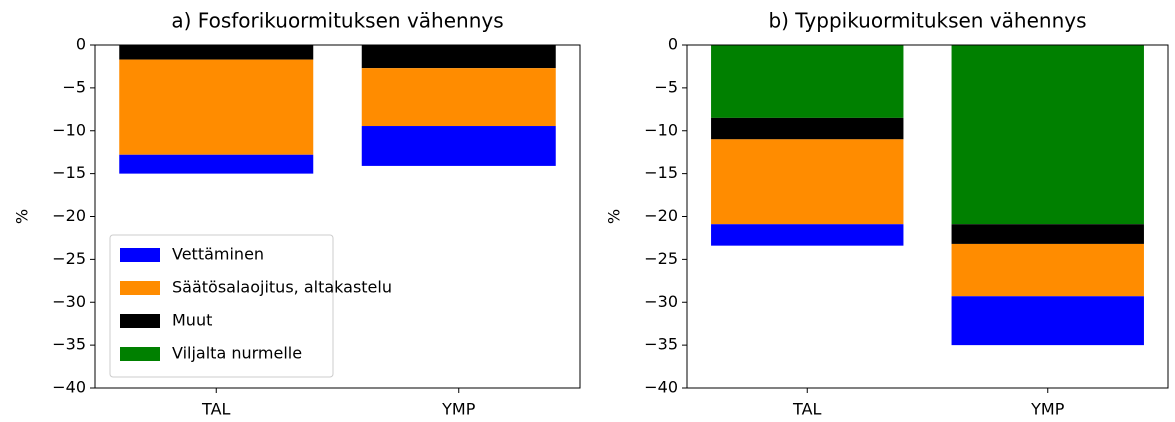 The image size is (1175, 422). I want to click on chart-title: a) Fosforikuormituksen vähennys, so click(337, 21).